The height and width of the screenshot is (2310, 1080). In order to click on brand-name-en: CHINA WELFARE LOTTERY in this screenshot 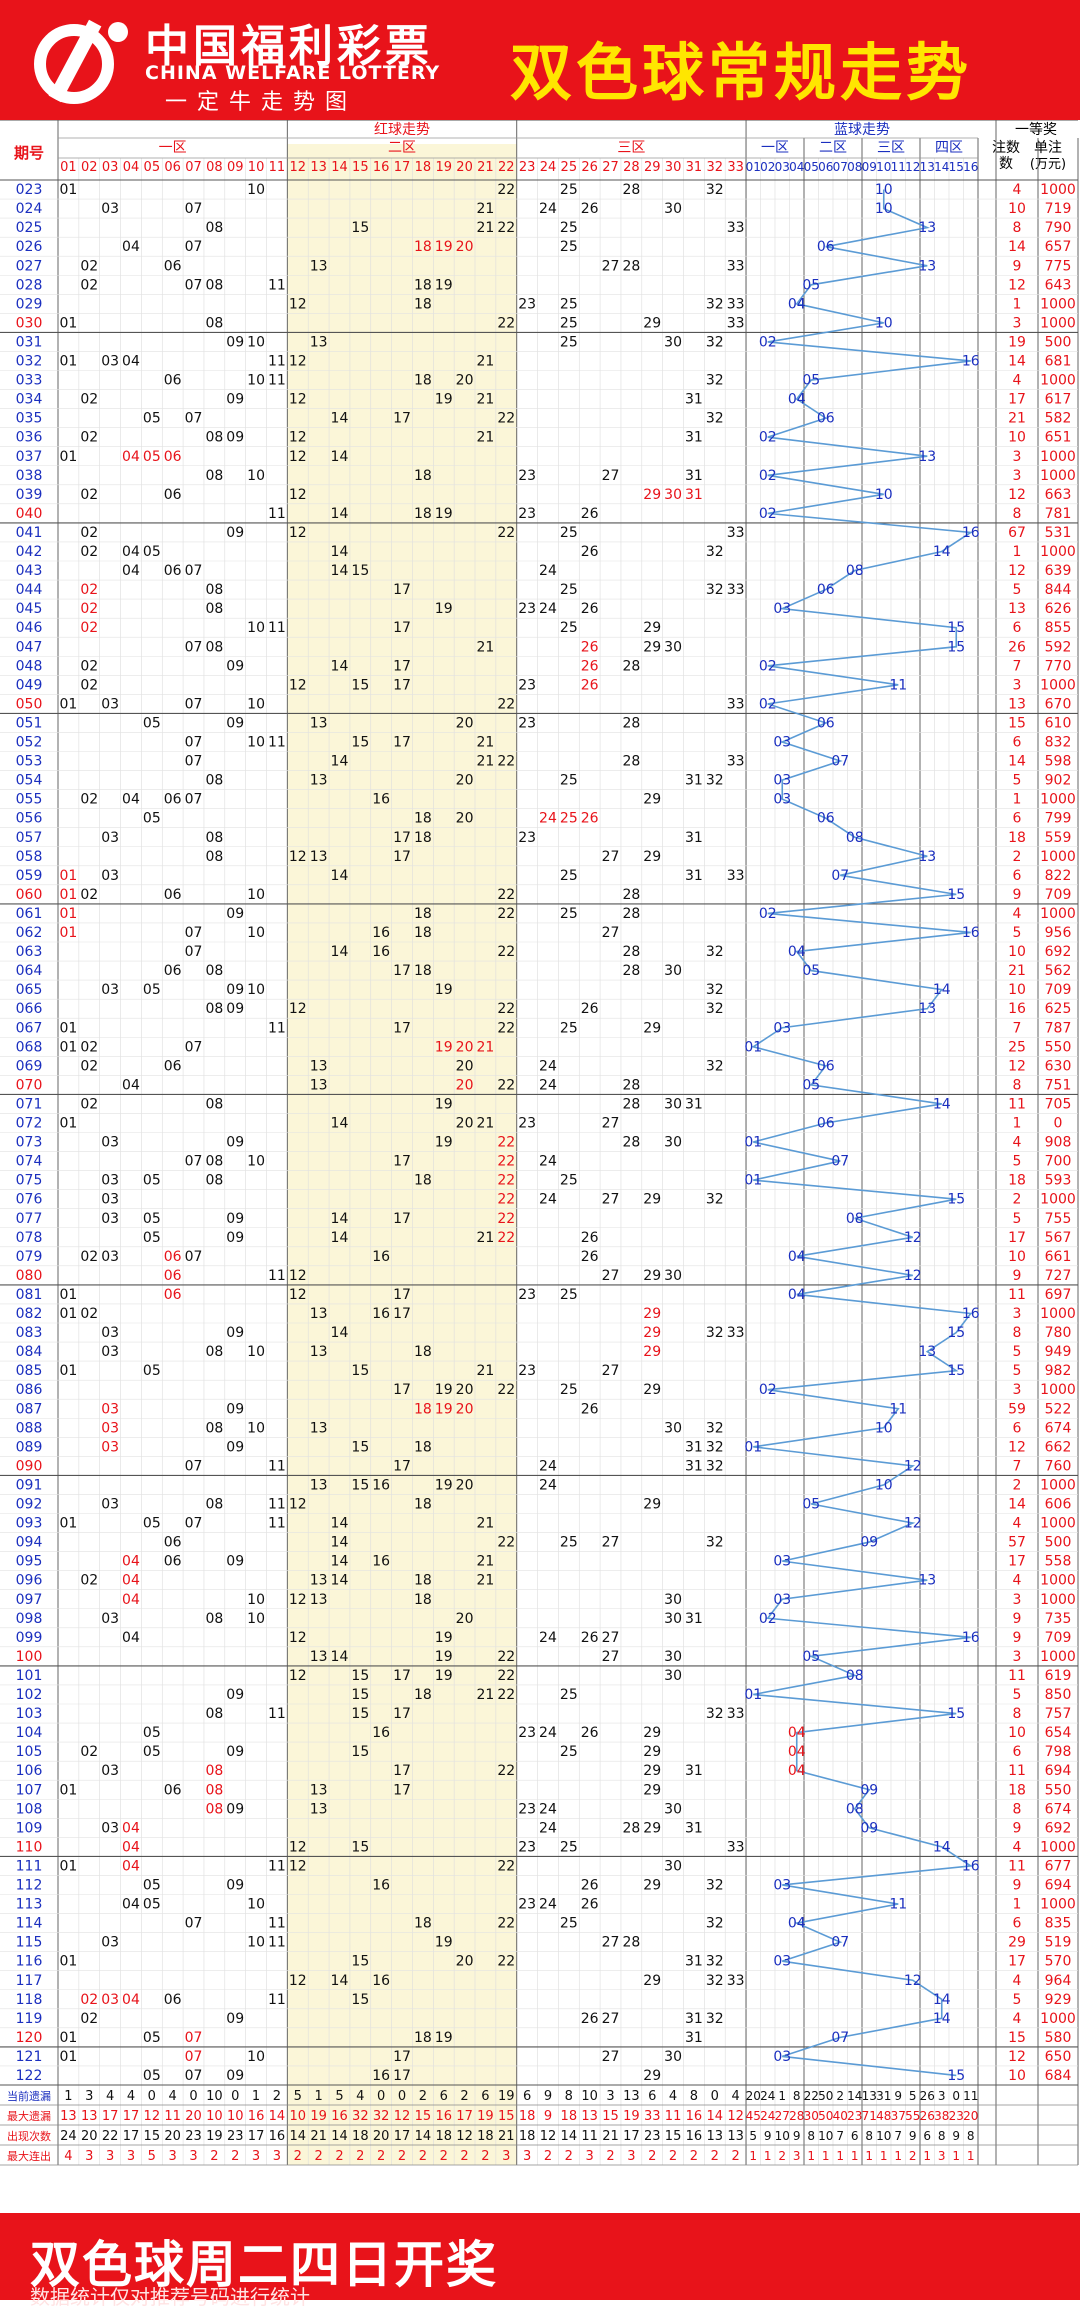, I will do `click(293, 73)`.